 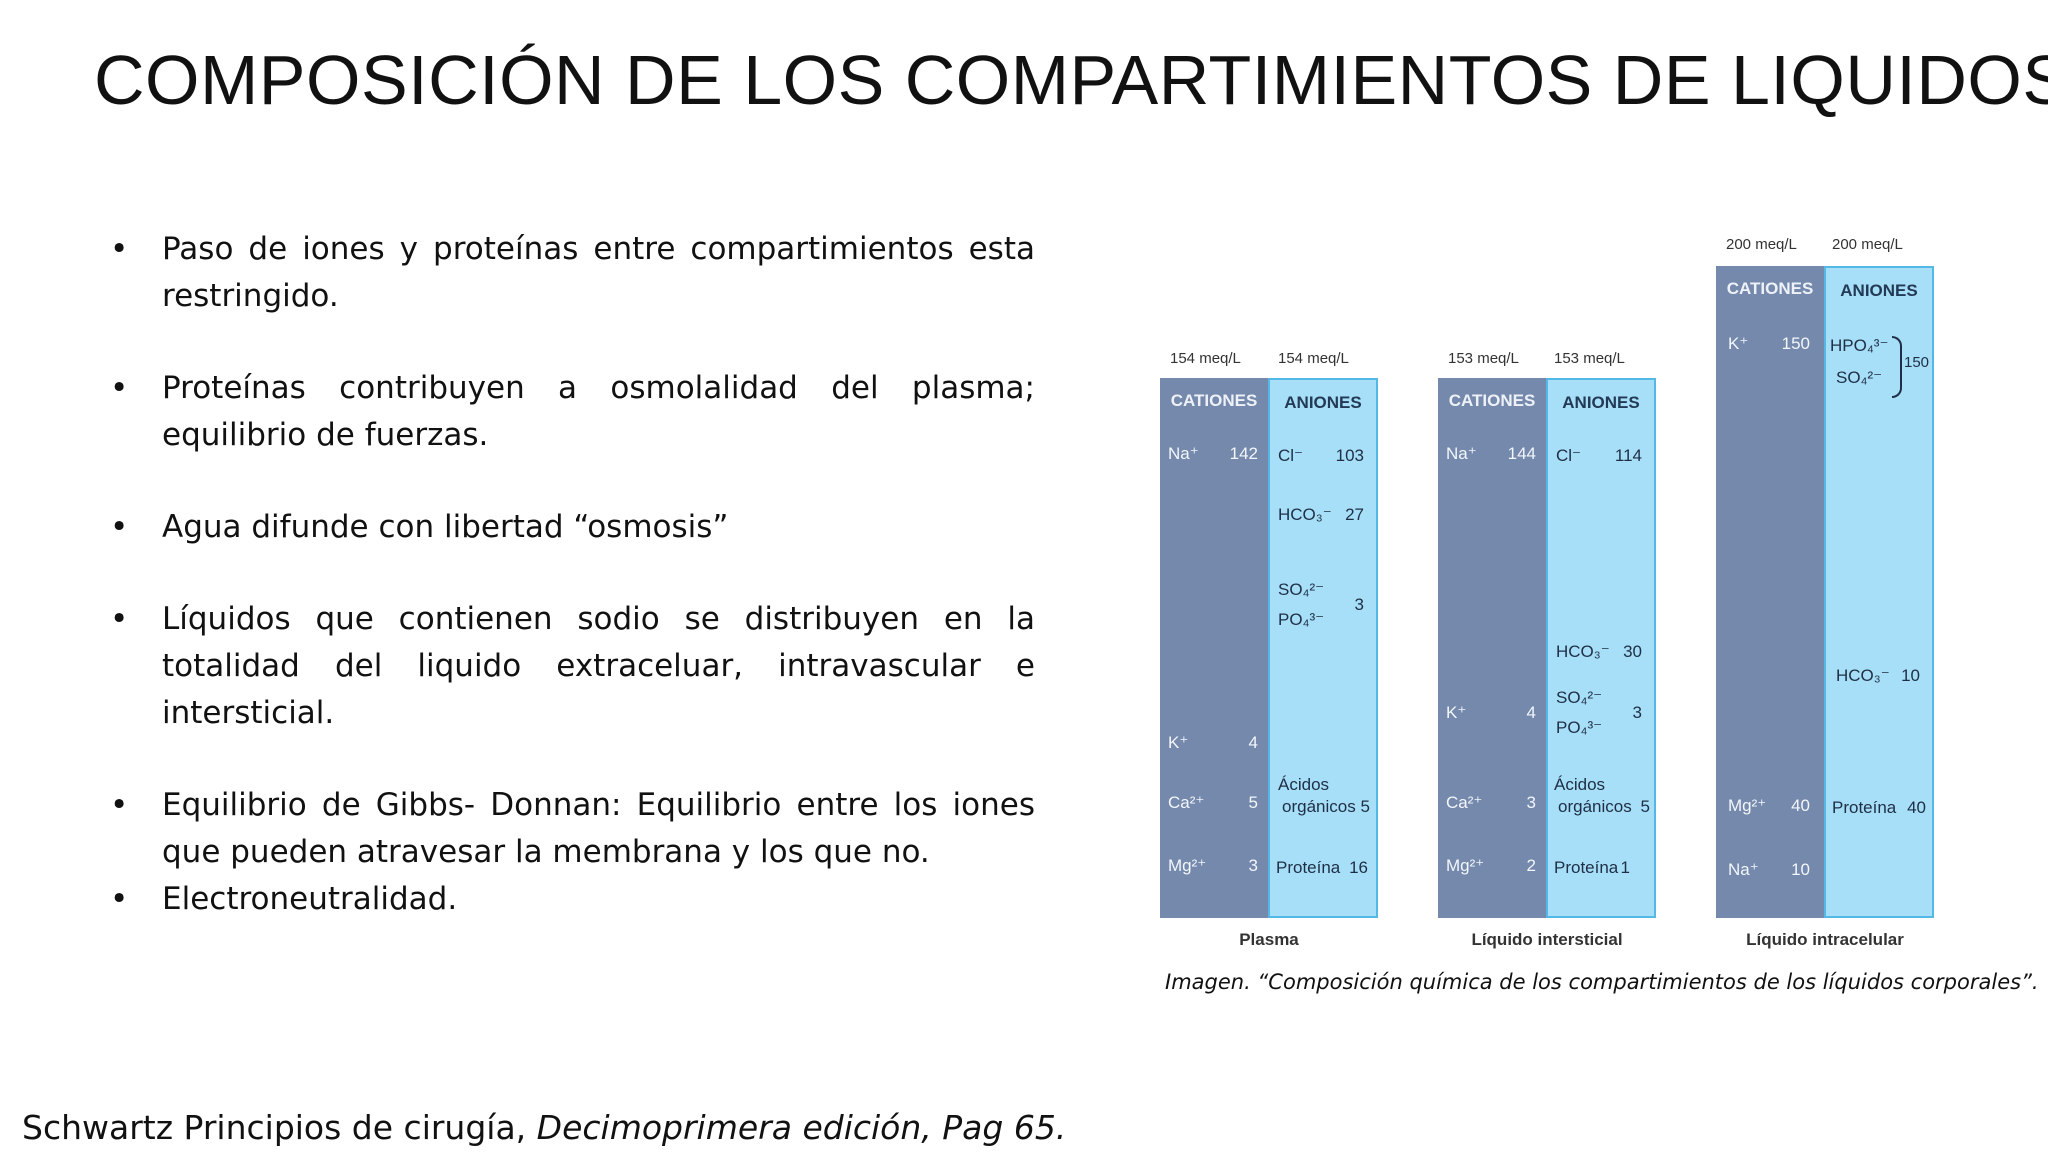 I want to click on plasma-cations-column: CATIONES Na⁺ 142 K⁺ 4 Ca²⁺ 5 Mg²⁺ 3, so click(x=1214, y=648).